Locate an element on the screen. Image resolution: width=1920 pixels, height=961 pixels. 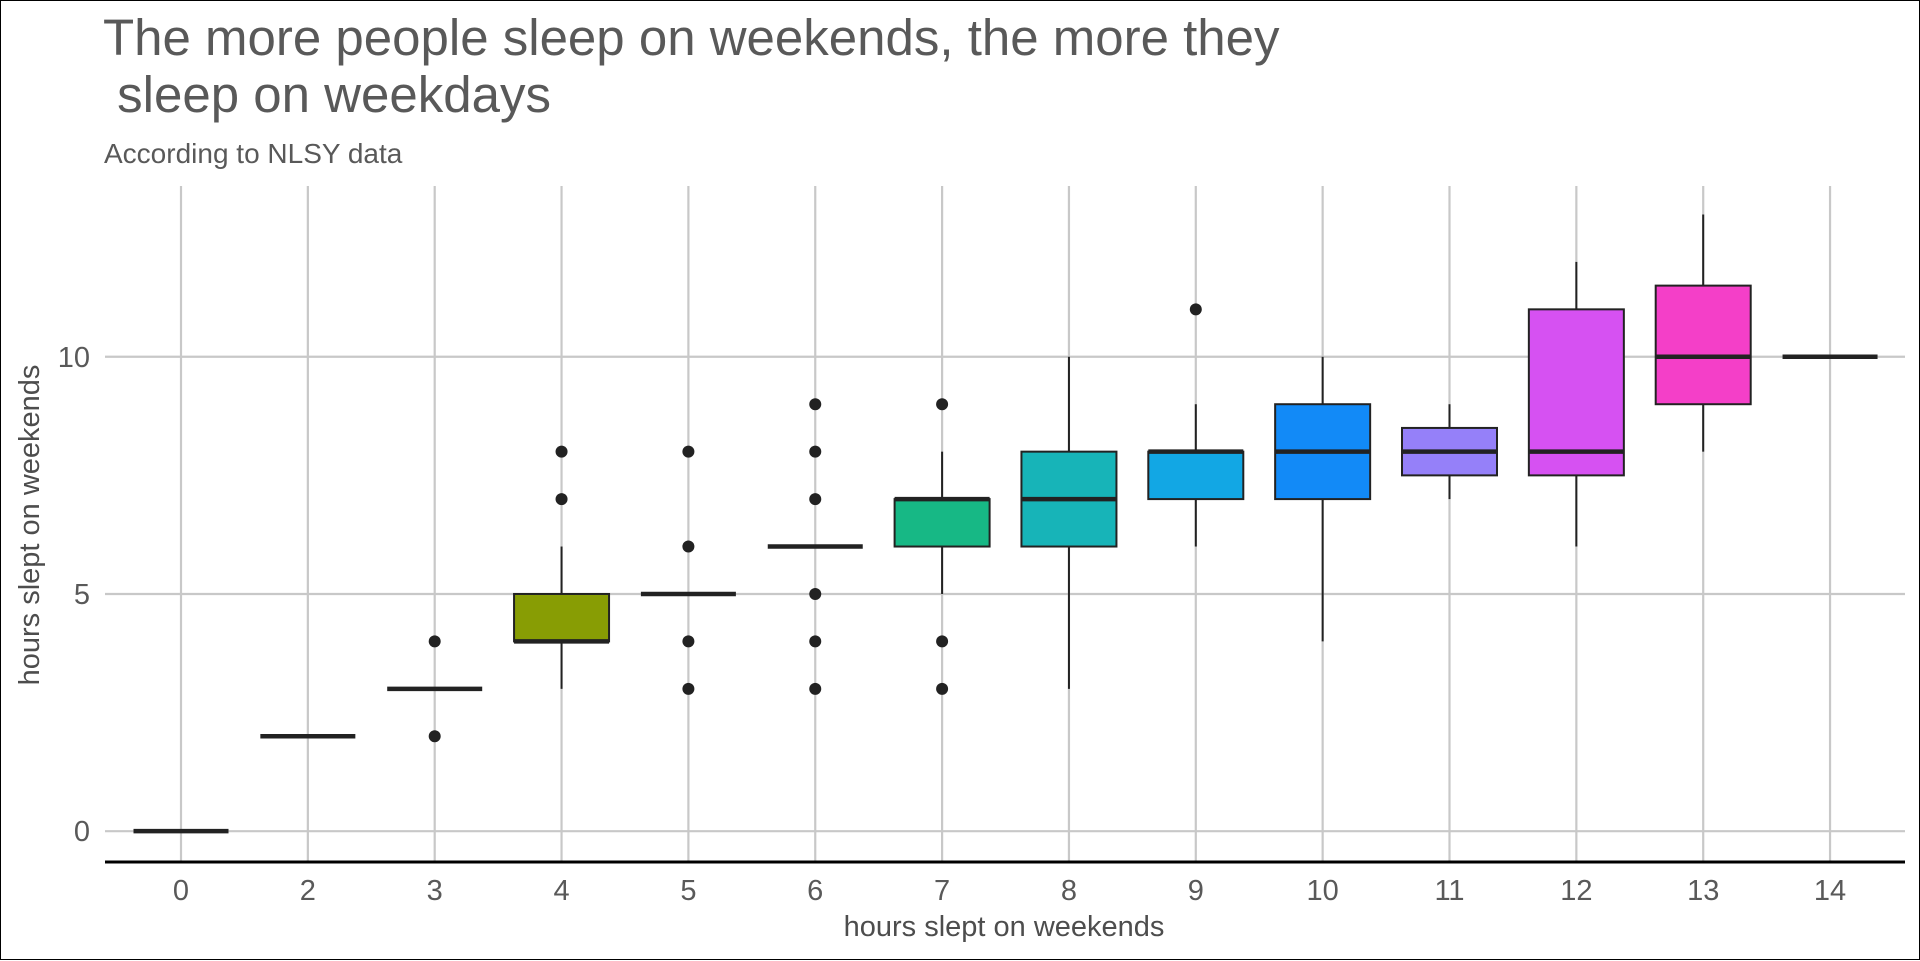
x-tick-label-4: 4 is located at coordinates (561, 891).